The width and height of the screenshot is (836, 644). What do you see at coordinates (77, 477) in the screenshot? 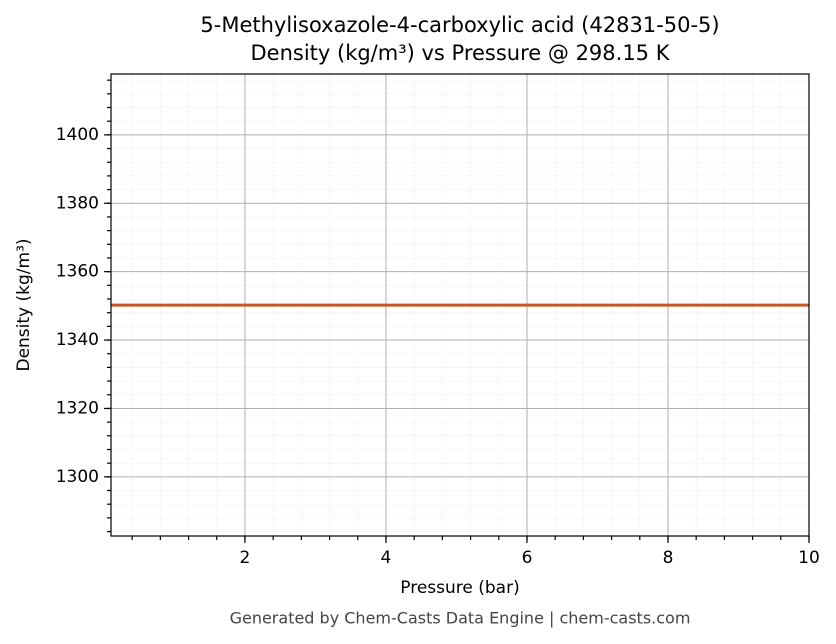
I see `y-tick-label: 1300` at bounding box center [77, 477].